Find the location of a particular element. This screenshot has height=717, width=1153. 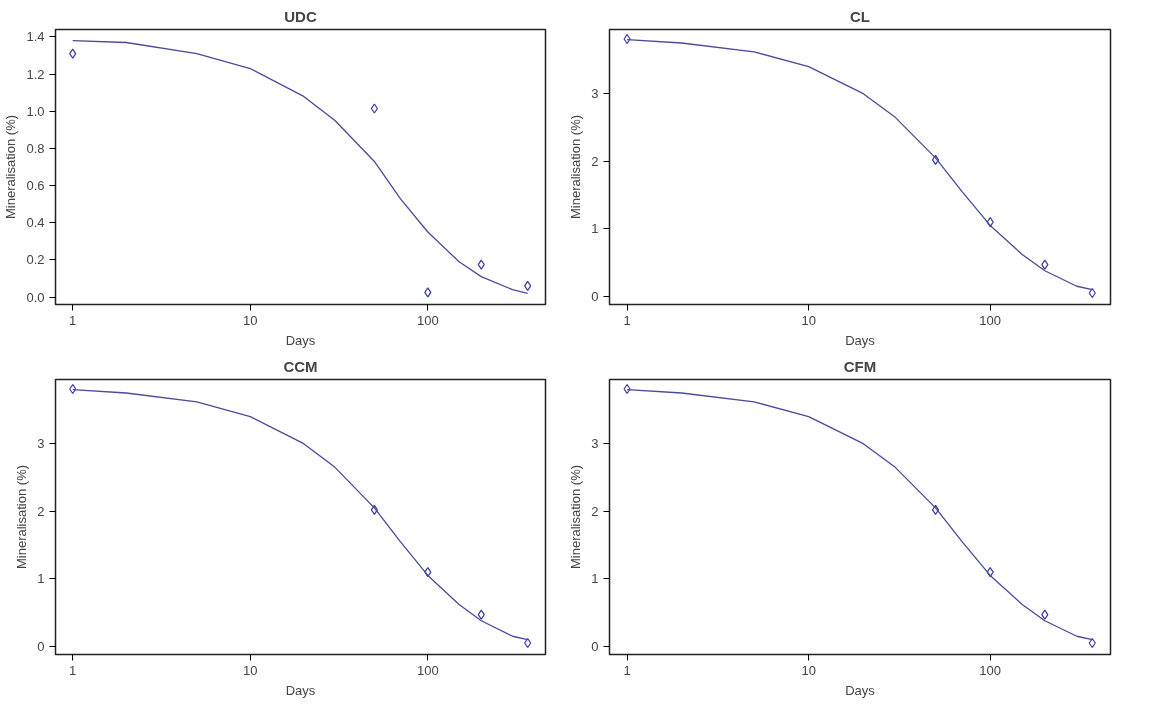

y-tick-label: 1.4 is located at coordinates (35, 37).